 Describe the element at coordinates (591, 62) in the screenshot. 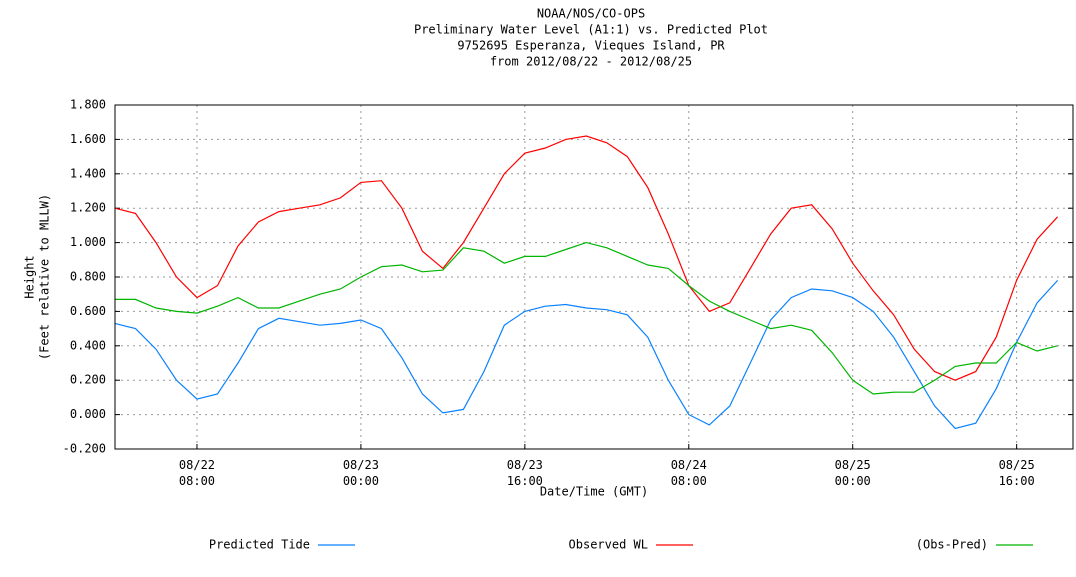

I see `chart-title: from 2012/08/22 - 2012/08/25` at that location.